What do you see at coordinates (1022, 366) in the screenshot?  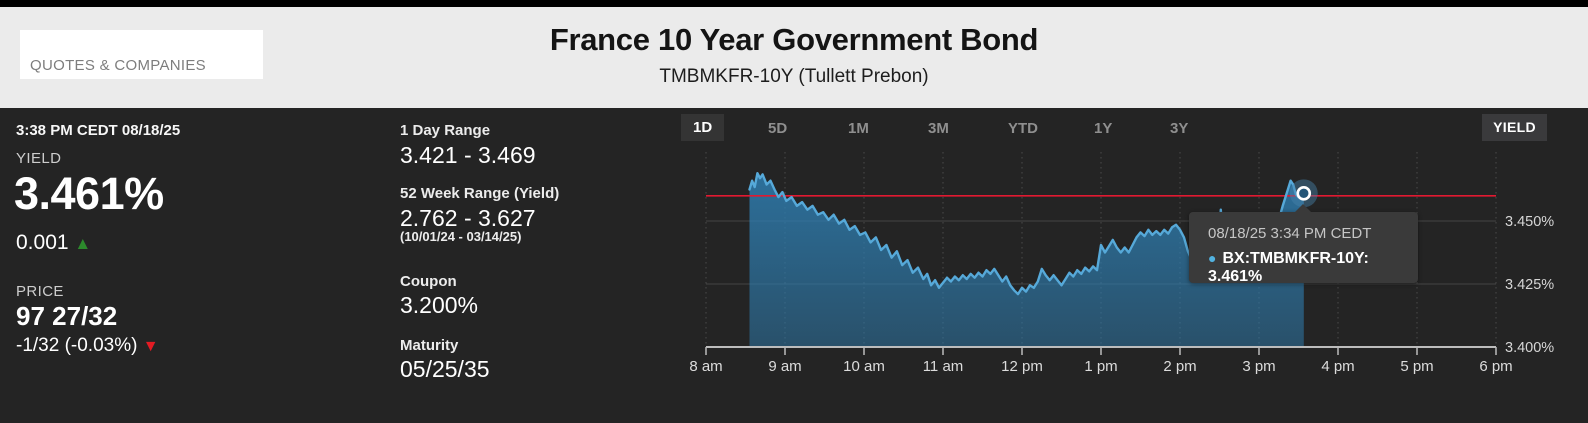 I see `x-axis-label: 12 pm` at bounding box center [1022, 366].